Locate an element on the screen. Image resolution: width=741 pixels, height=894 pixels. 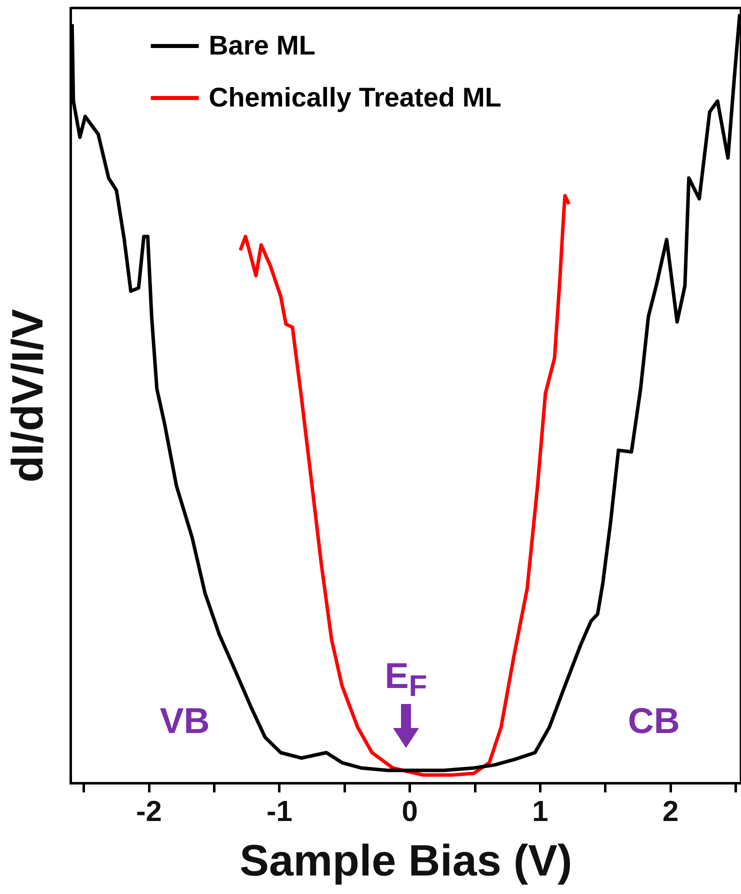
annotation: VB is located at coordinates (185, 721).